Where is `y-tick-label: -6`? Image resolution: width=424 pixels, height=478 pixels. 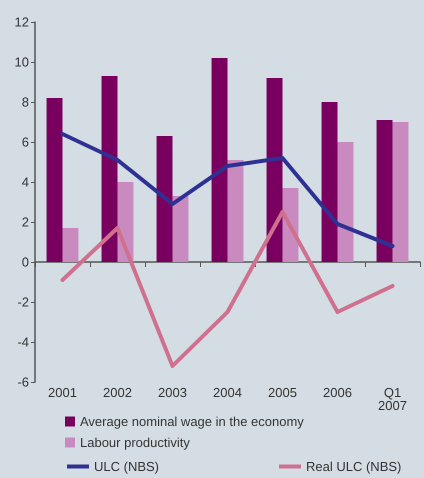
y-tick-label: -6 is located at coordinates (23, 382).